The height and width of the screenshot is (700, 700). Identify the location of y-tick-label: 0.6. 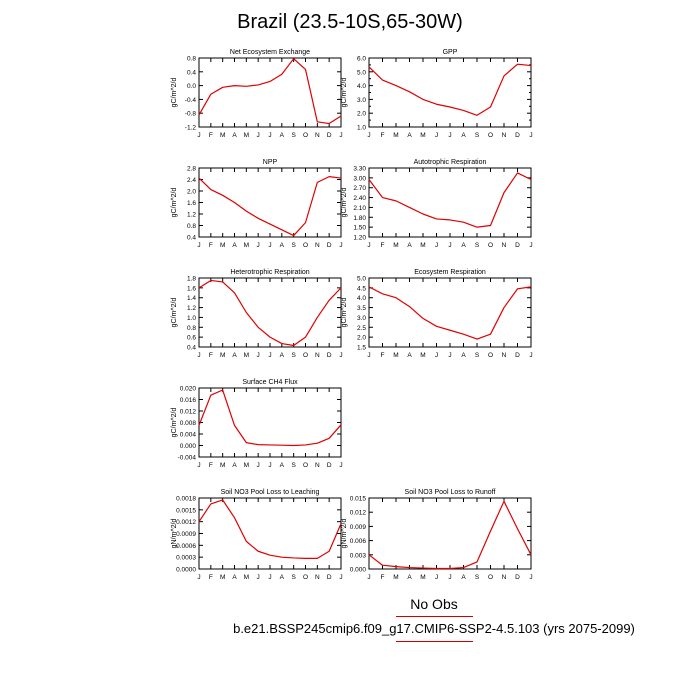
(191, 338).